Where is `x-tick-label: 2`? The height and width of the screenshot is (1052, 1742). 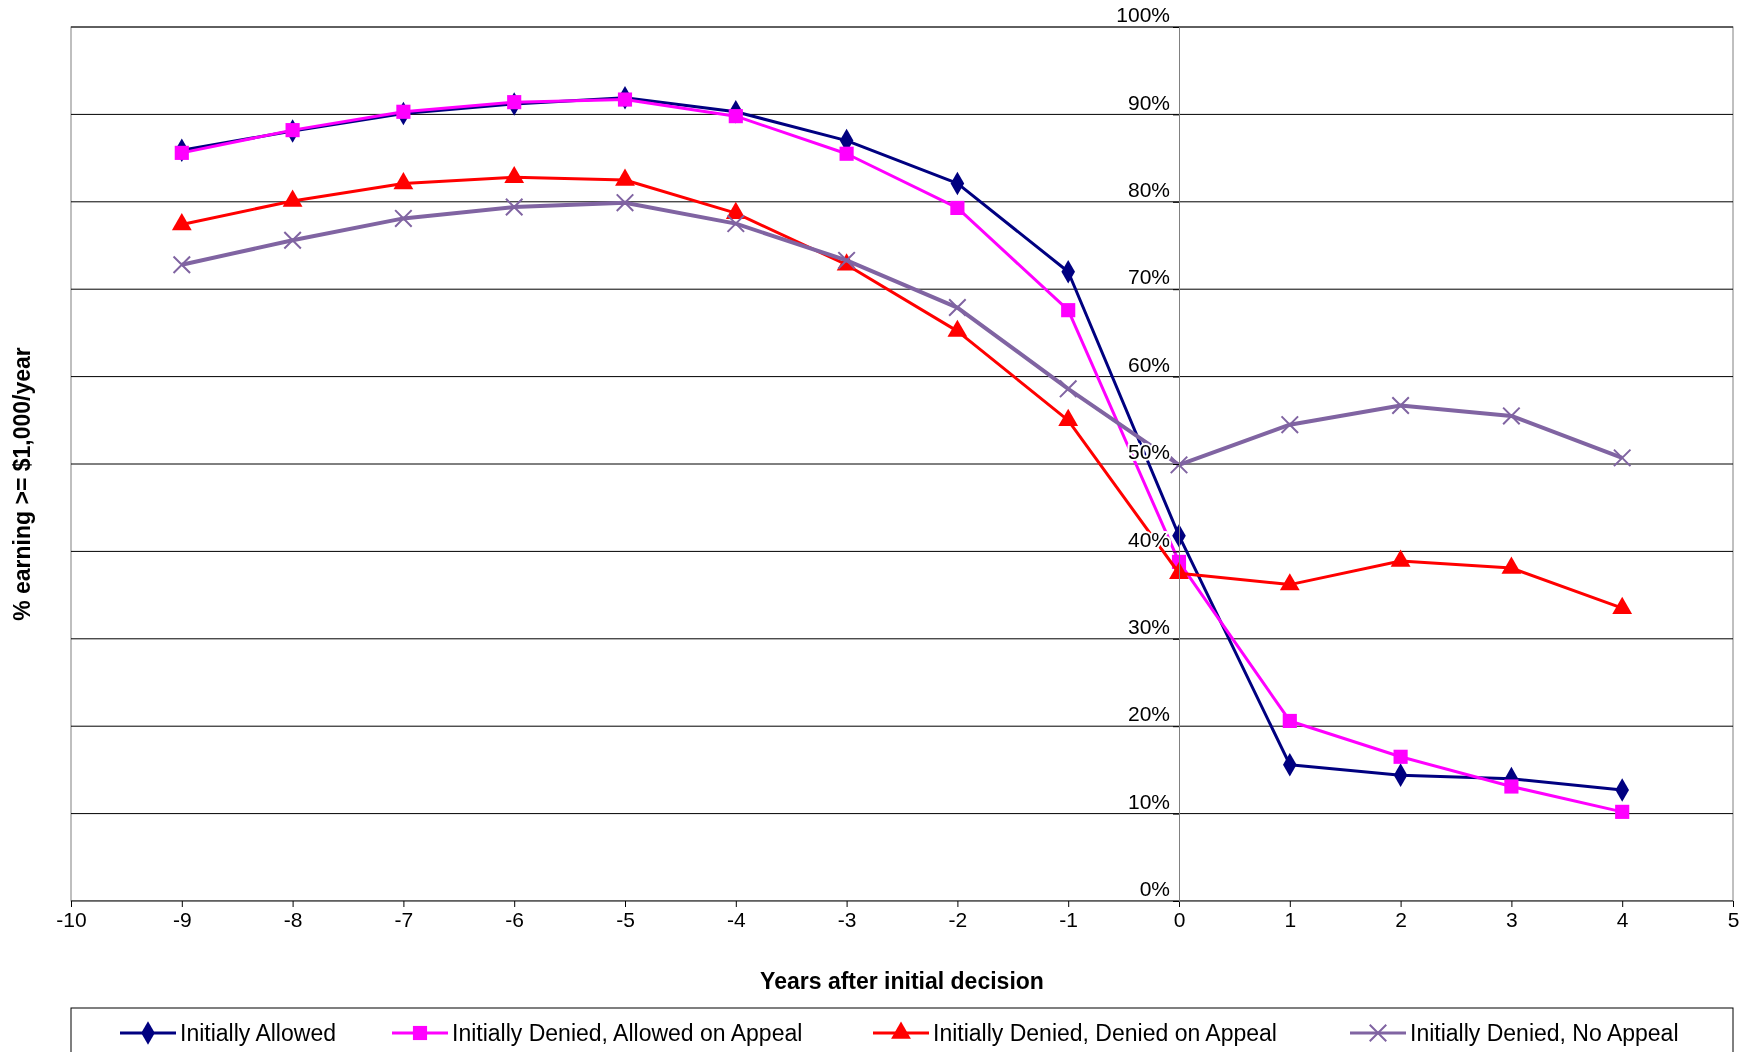 x-tick-label: 2 is located at coordinates (1401, 919).